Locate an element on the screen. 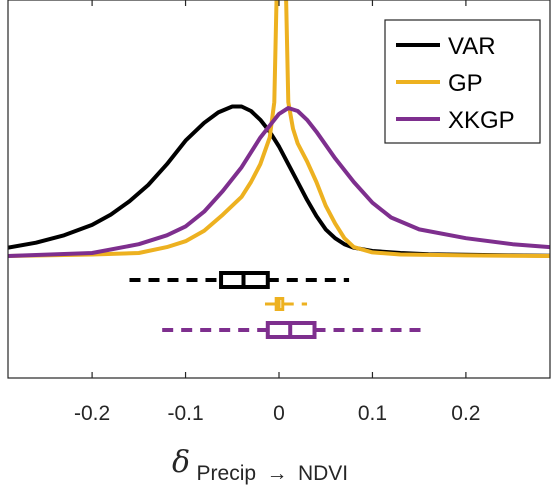 The height and width of the screenshot is (495, 558). x-tick-label: 0.1 is located at coordinates (372, 413).